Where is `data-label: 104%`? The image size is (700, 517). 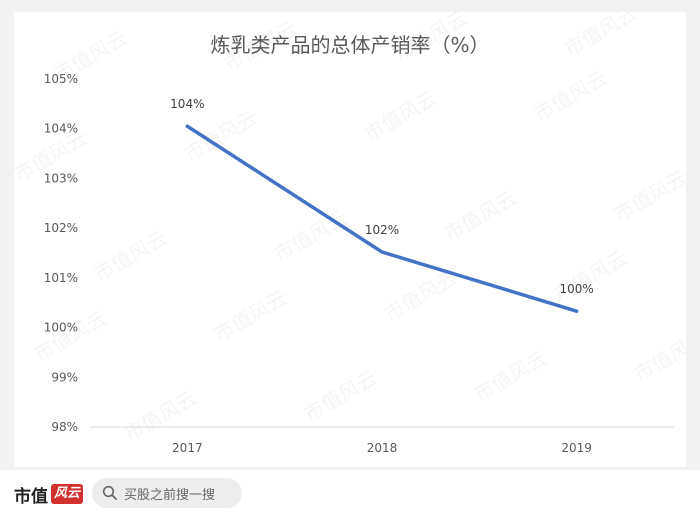
data-label: 104% is located at coordinates (187, 104).